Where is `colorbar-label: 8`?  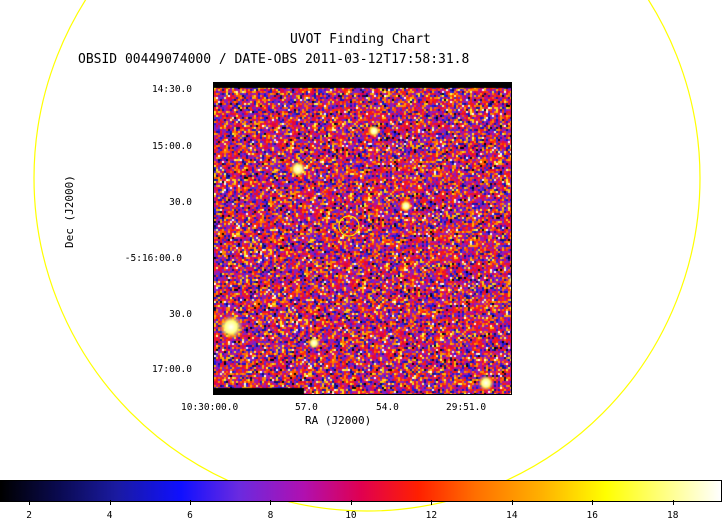 colorbar-label: 8 is located at coordinates (270, 515).